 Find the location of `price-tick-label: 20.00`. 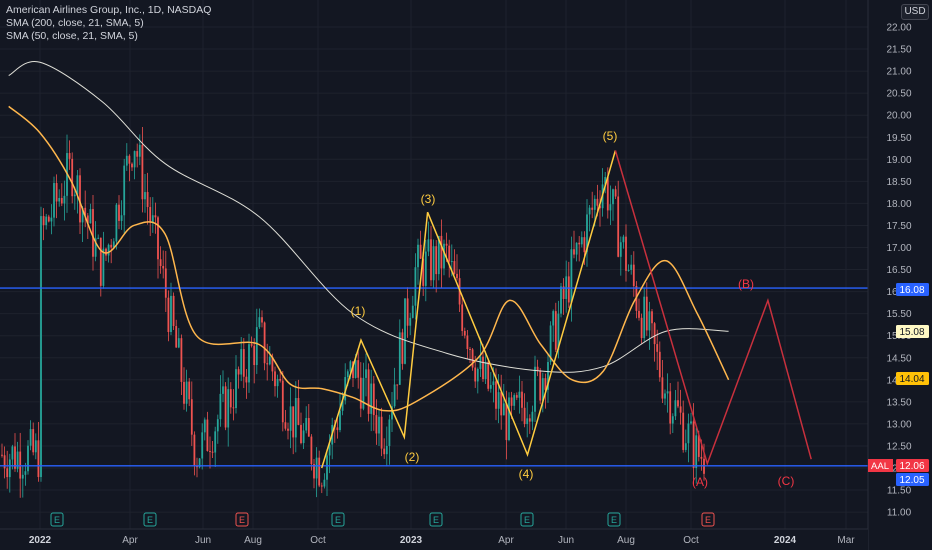

price-tick-label: 20.00 is located at coordinates (898, 116).